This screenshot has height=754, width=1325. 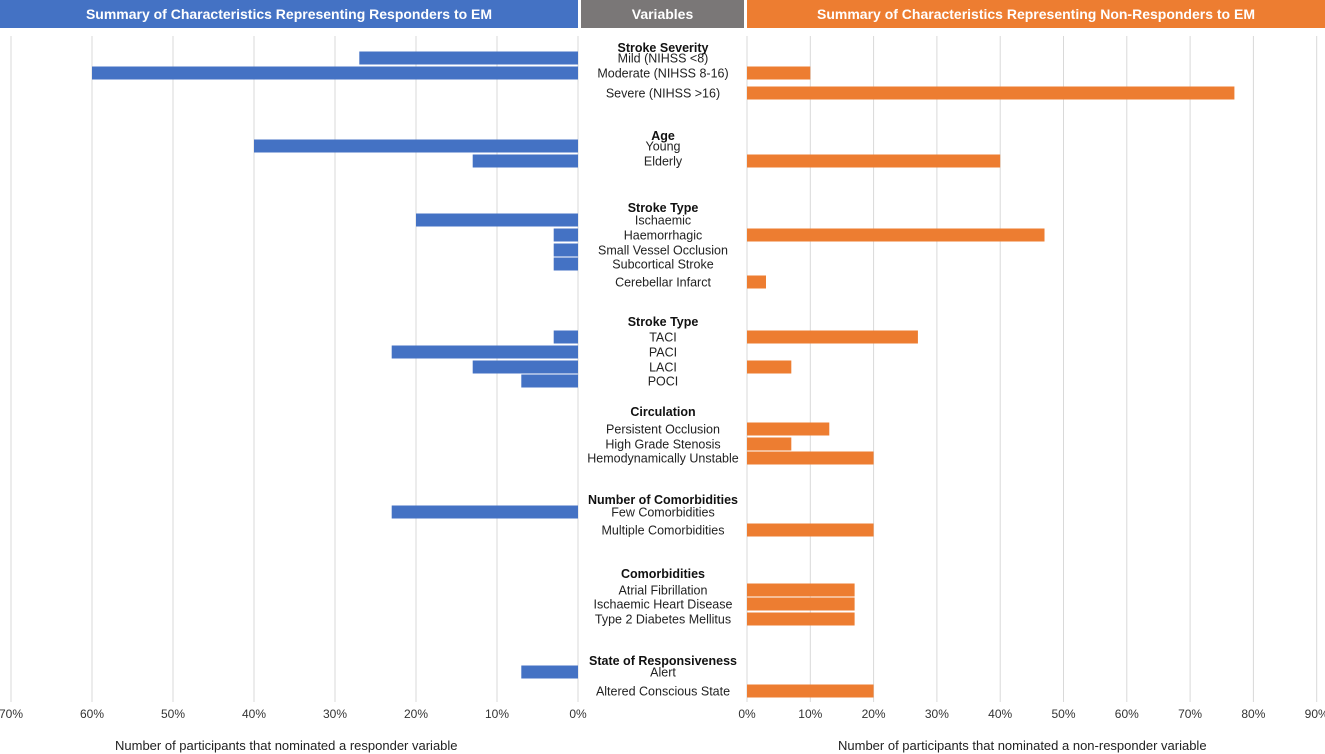 What do you see at coordinates (254, 714) in the screenshot?
I see `left-tick-label: 40%` at bounding box center [254, 714].